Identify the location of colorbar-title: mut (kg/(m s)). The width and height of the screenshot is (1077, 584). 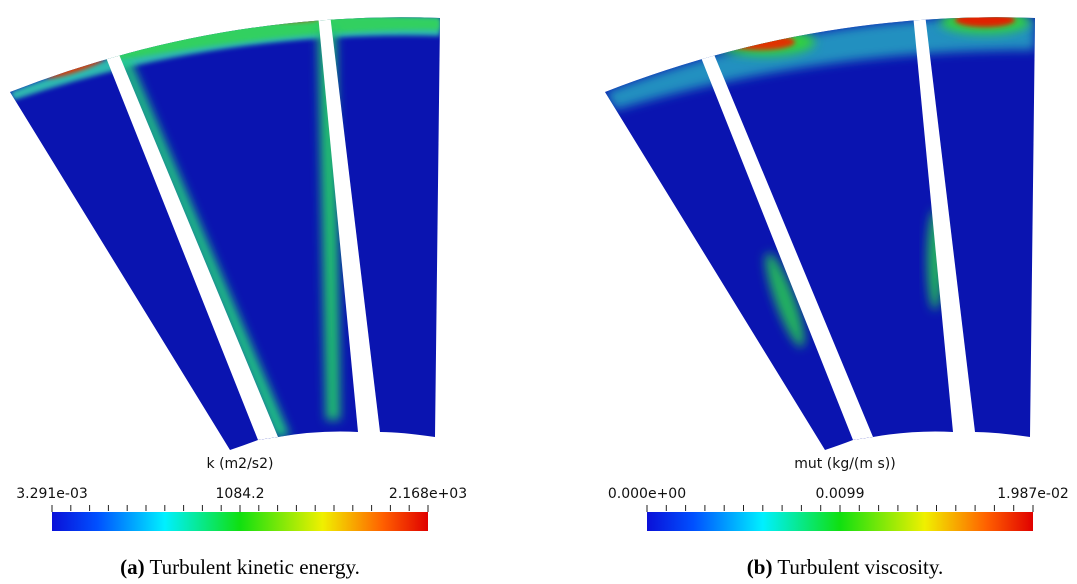
(844, 464).